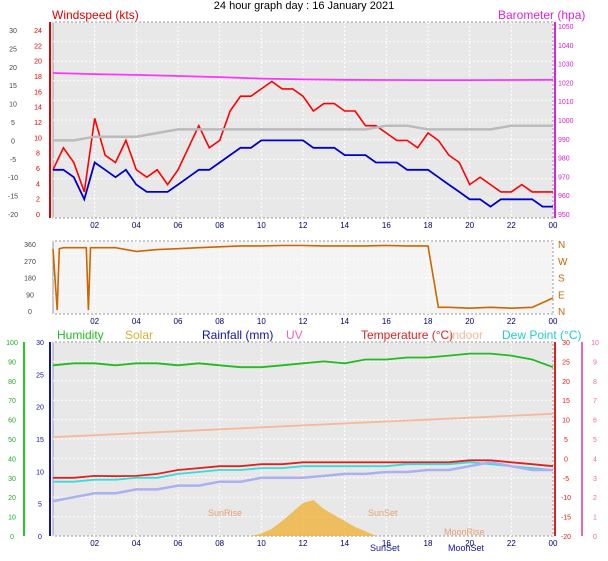  Describe the element at coordinates (12, 343) in the screenshot. I see `humidity-tick: 100` at that location.